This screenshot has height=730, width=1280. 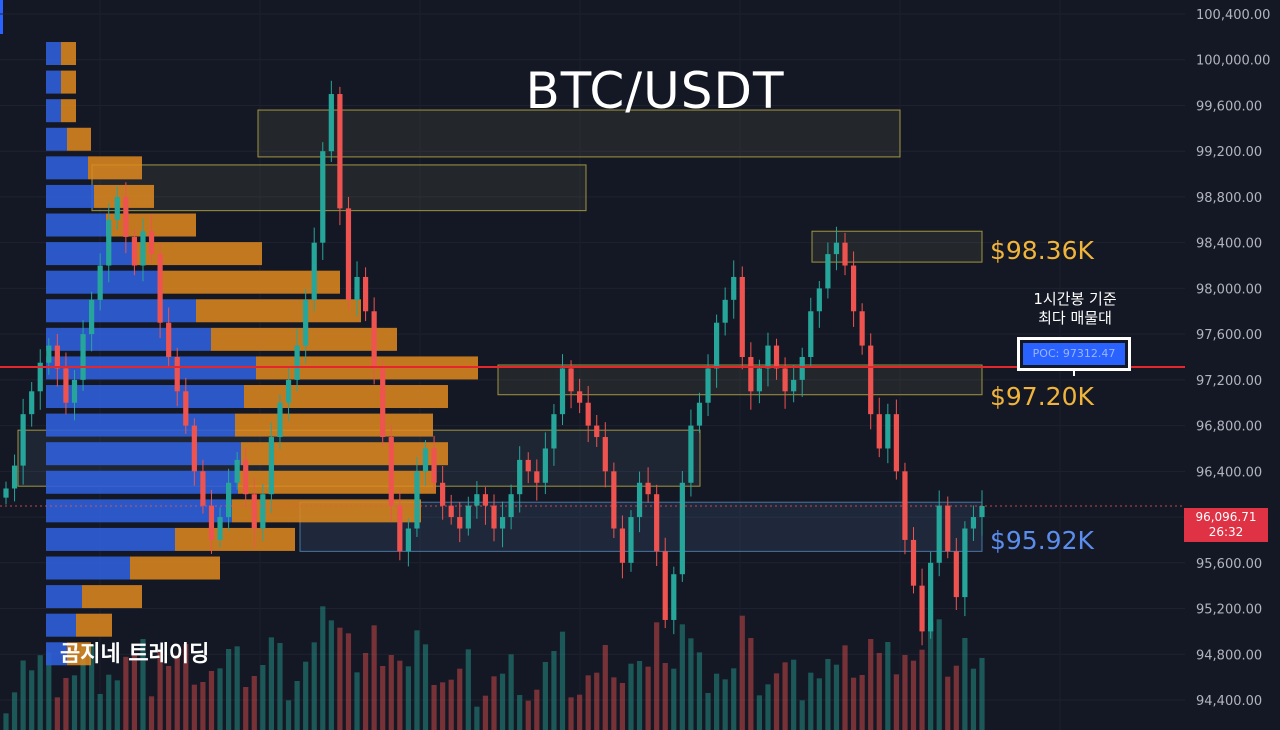 What do you see at coordinates (1229, 152) in the screenshot?
I see `price-tick-label: 99,200.00` at bounding box center [1229, 152].